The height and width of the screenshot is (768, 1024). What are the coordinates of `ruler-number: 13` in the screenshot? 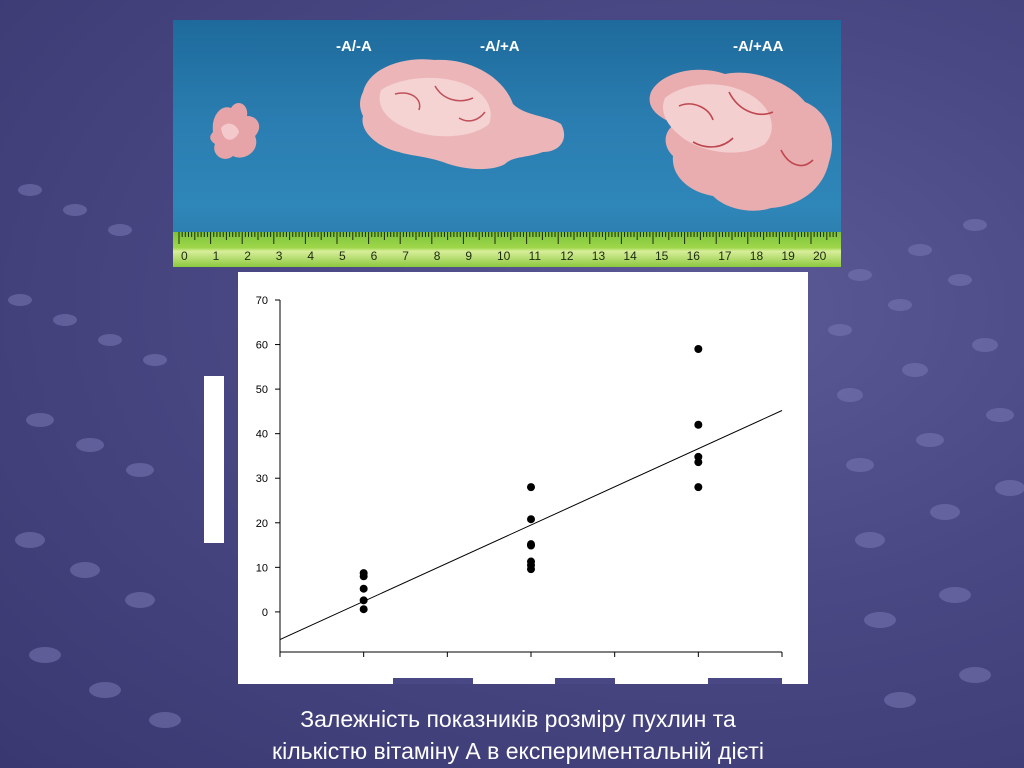 It's located at (599, 256).